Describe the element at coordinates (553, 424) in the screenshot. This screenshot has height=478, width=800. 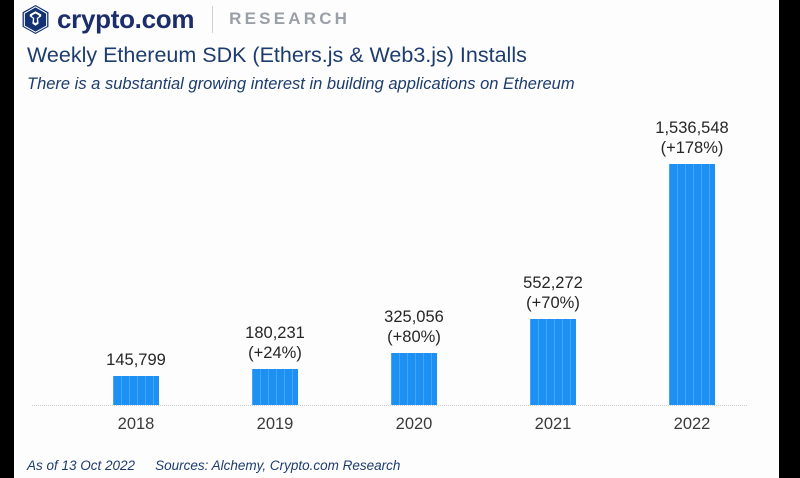
I see `x-tick-2021: 2021` at that location.